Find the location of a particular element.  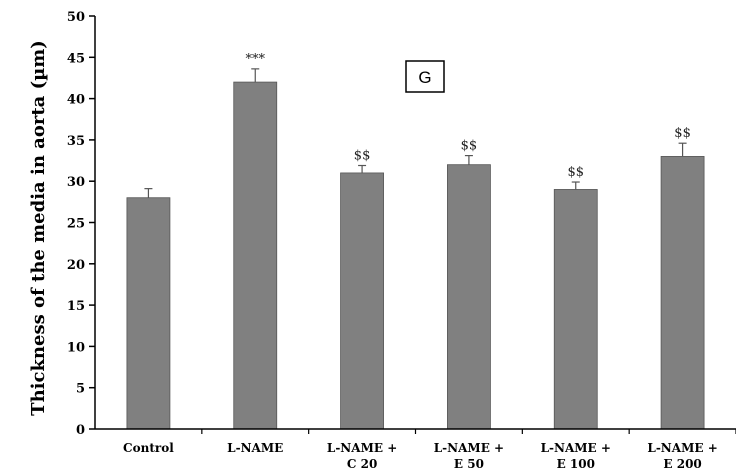

panel-label: G is located at coordinates (425, 76).